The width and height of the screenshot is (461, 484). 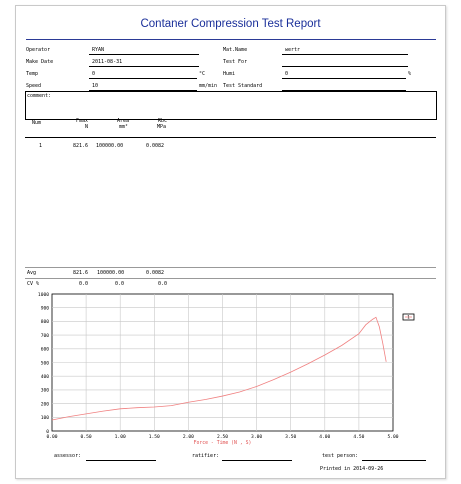 I want to click on y-tick-label: 100, so click(x=45, y=418).